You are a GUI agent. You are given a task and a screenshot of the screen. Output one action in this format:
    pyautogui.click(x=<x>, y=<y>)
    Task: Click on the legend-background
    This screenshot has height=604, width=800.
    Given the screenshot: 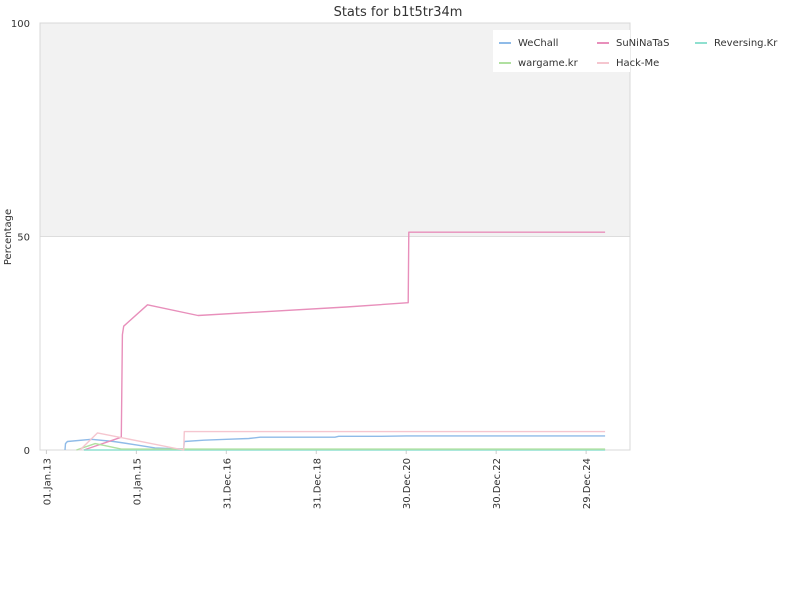 What is the action you would take?
    pyautogui.click(x=561, y=51)
    